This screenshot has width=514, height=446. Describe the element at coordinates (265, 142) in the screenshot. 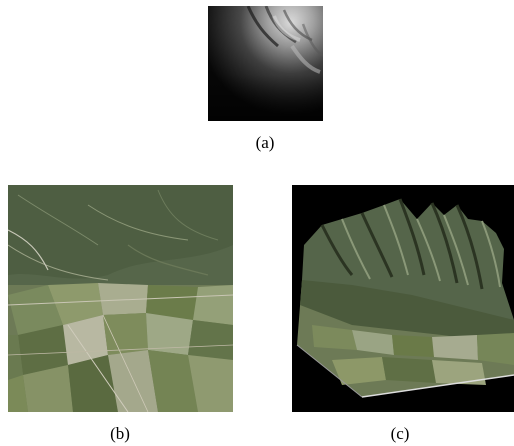

I see `panel-a-caption: (a)` at that location.